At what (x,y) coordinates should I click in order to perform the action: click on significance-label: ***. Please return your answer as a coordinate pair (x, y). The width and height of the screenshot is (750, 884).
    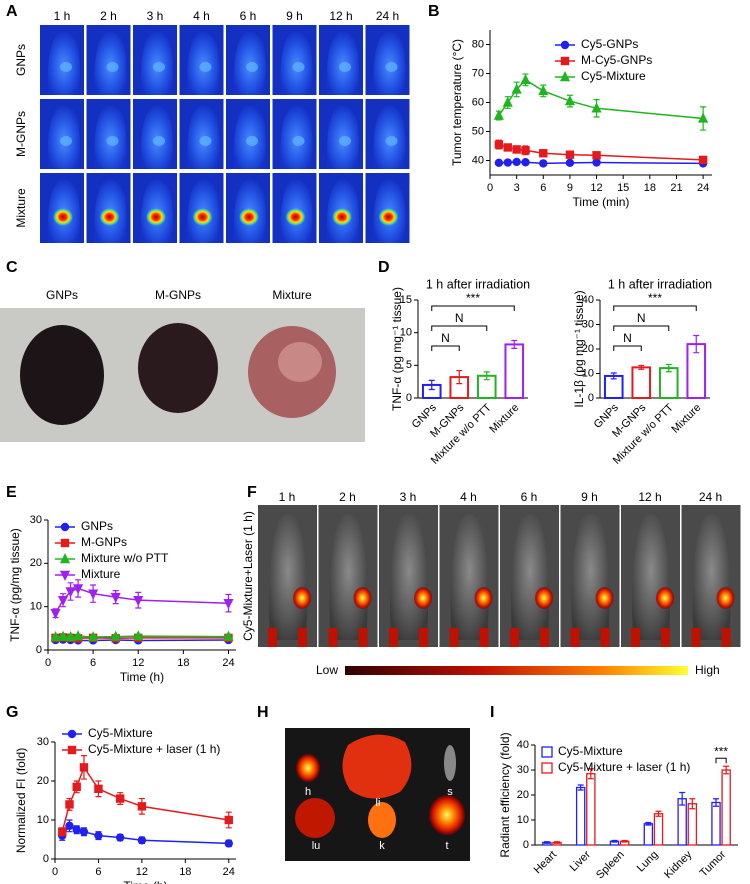
    Looking at the image, I should click on (721, 751).